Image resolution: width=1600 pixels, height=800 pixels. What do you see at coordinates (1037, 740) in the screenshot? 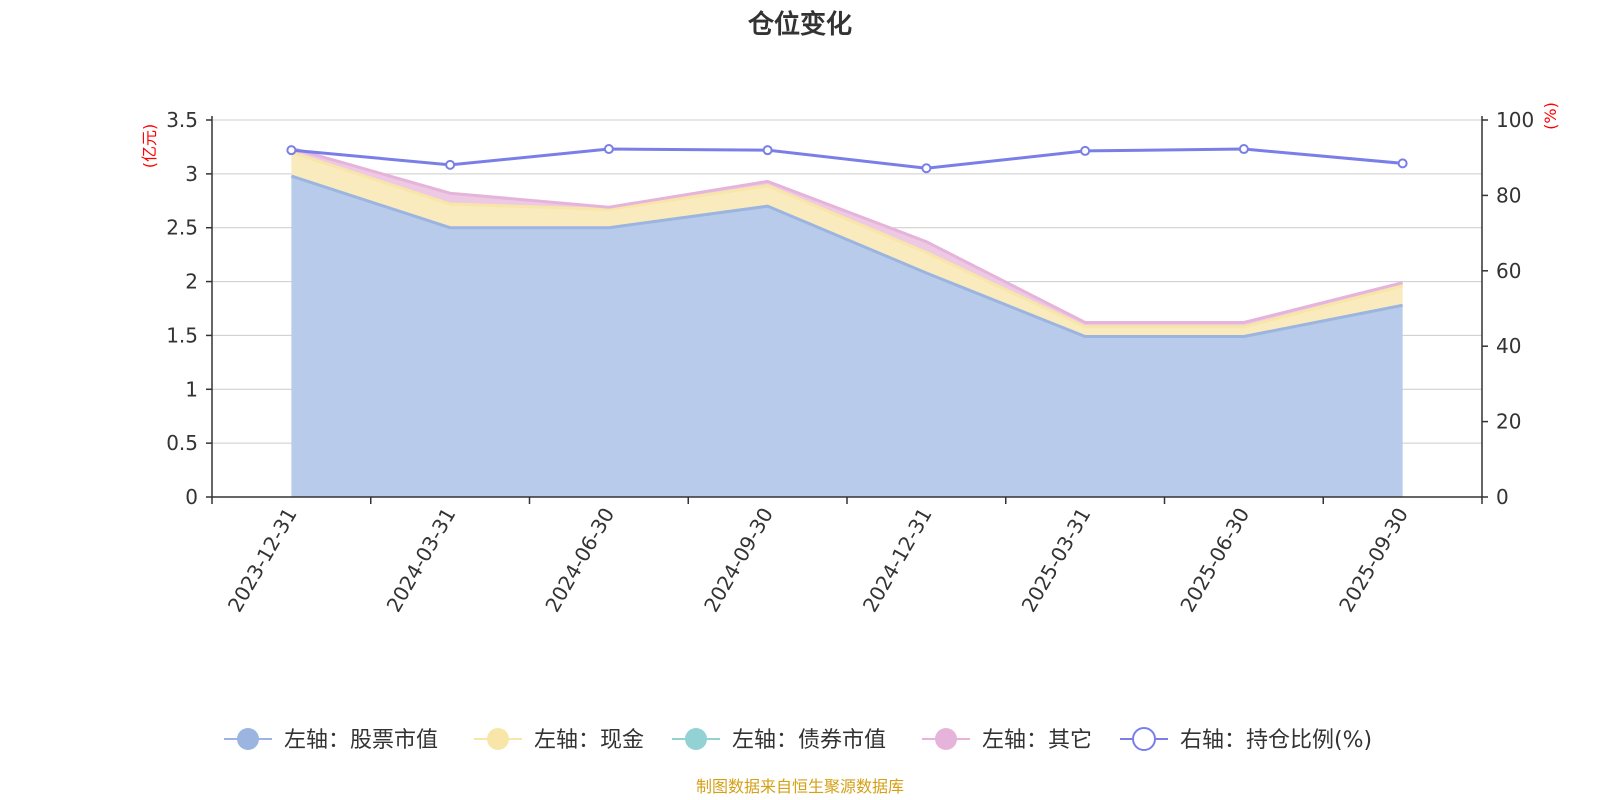
I see `legend-label: 左轴：其它` at bounding box center [1037, 740].